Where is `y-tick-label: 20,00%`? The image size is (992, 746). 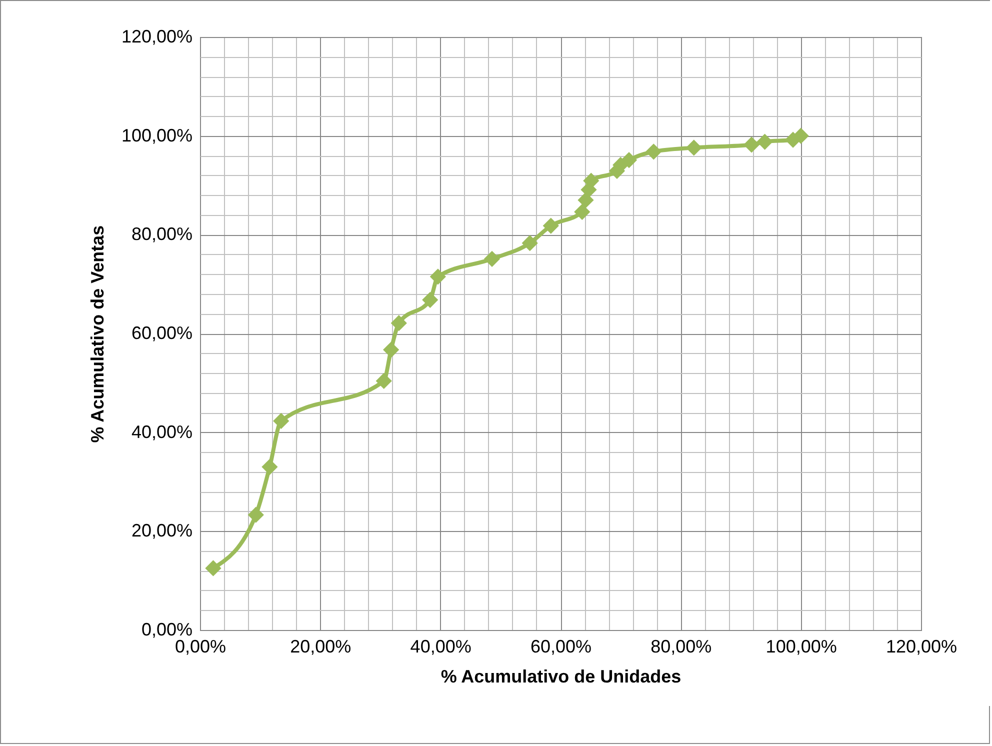
y-tick-label: 20,00% is located at coordinates (161, 530).